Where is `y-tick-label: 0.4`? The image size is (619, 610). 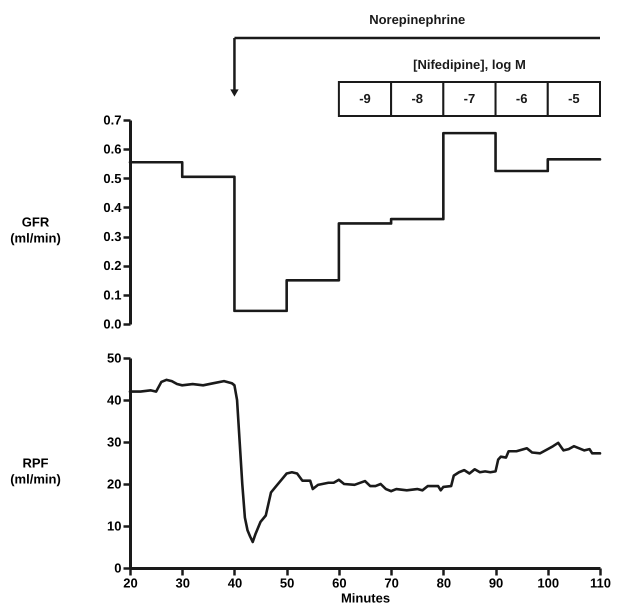 y-tick-label: 0.4 is located at coordinates (112, 207).